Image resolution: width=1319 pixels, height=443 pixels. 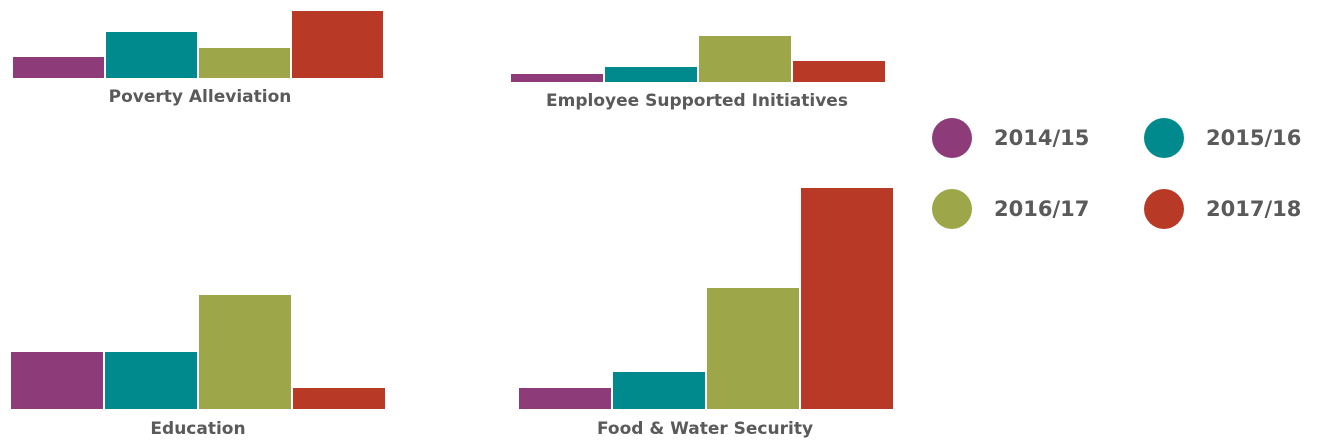 What do you see at coordinates (697, 101) in the screenshot?
I see `chart-title-employee-supported-initiatives: Employee Supported Initiatives` at bounding box center [697, 101].